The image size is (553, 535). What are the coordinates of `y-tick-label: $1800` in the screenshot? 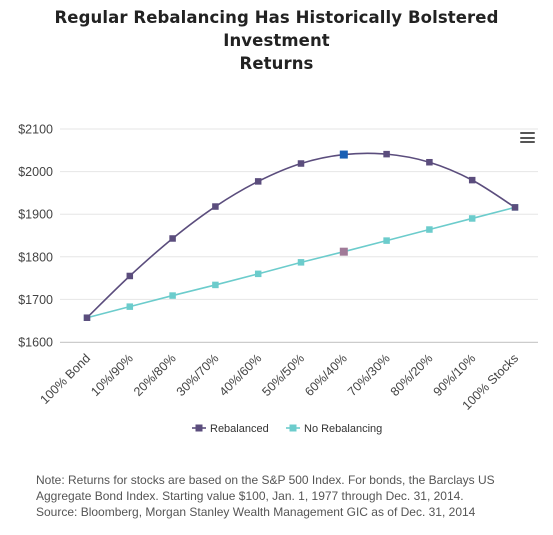 It's located at (35, 257).